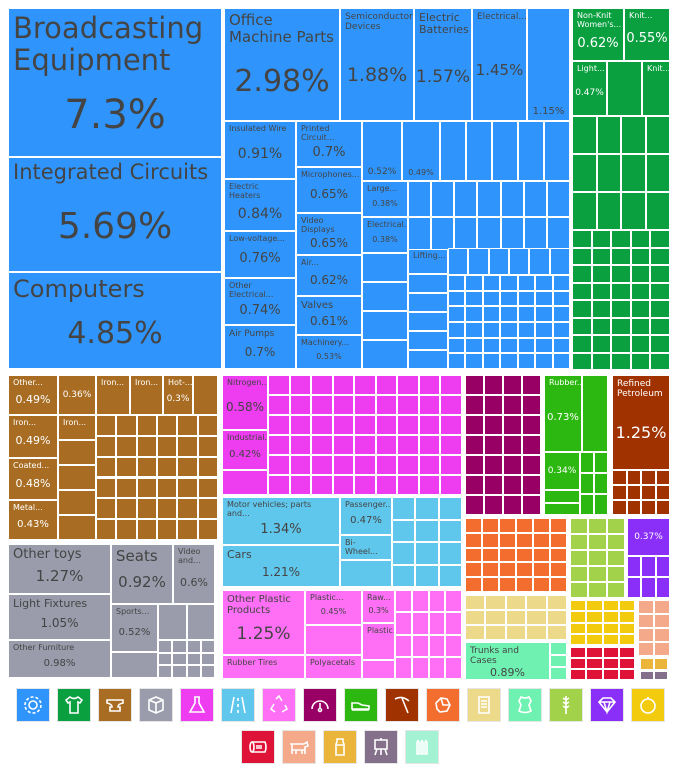  What do you see at coordinates (33, 395) in the screenshot?
I see `treemap-tile: Other... 0.49%` at bounding box center [33, 395].